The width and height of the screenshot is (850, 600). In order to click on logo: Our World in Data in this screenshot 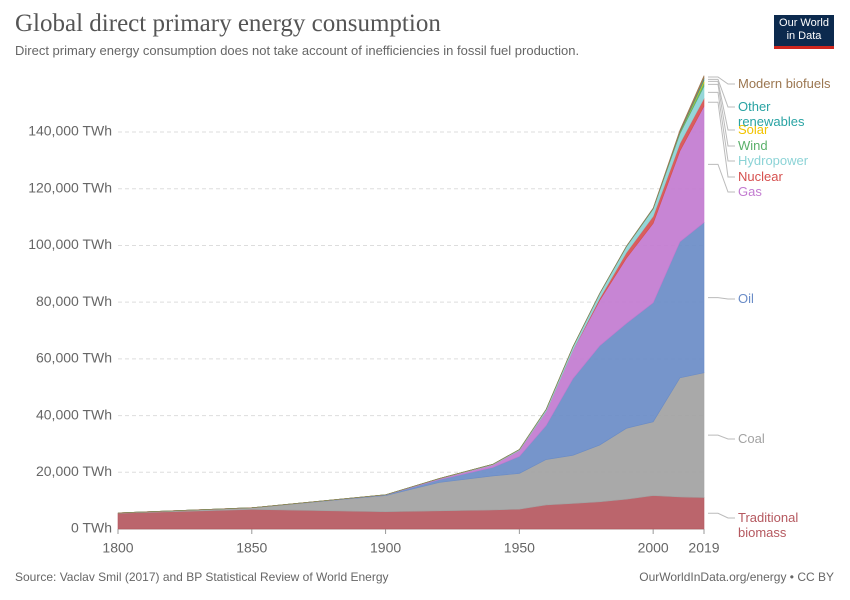, I will do `click(804, 32)`.